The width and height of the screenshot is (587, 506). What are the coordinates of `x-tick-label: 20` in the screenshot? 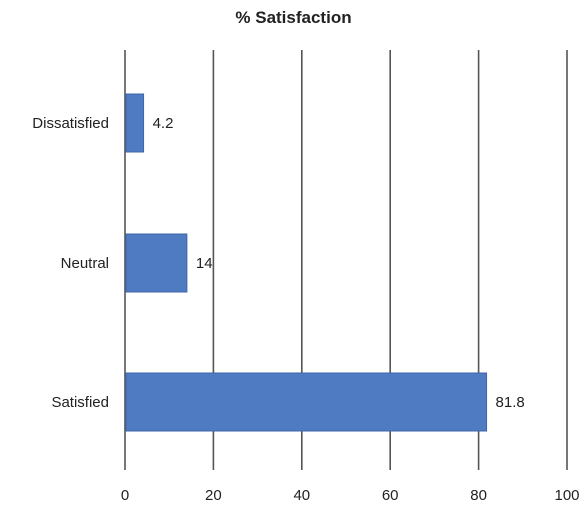 It's located at (213, 495).